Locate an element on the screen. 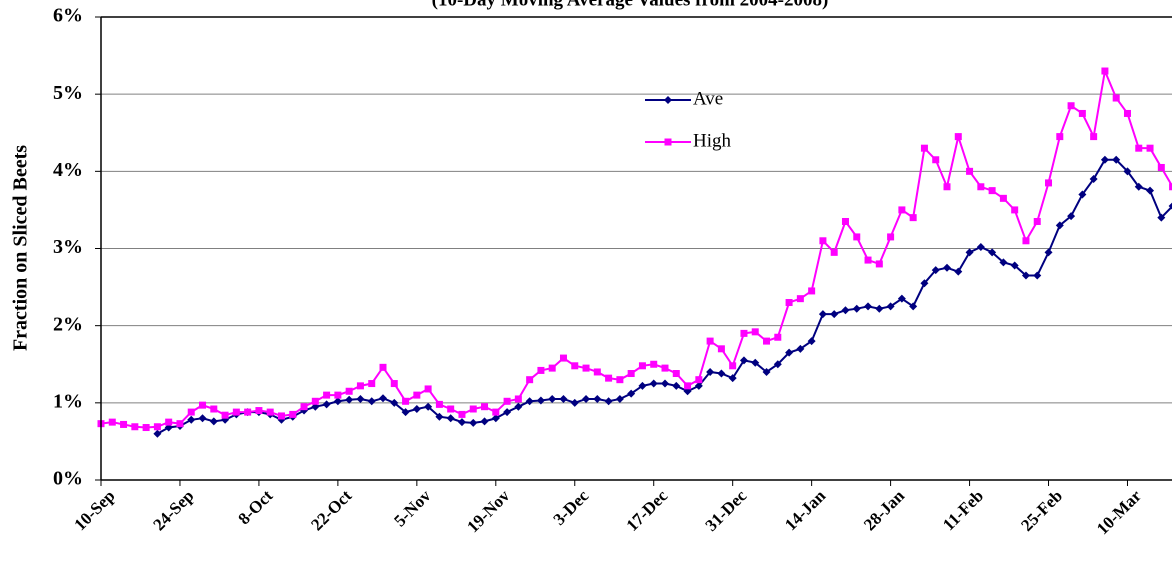 The image size is (1172, 563). y-tick-label: 2% is located at coordinates (68, 324).